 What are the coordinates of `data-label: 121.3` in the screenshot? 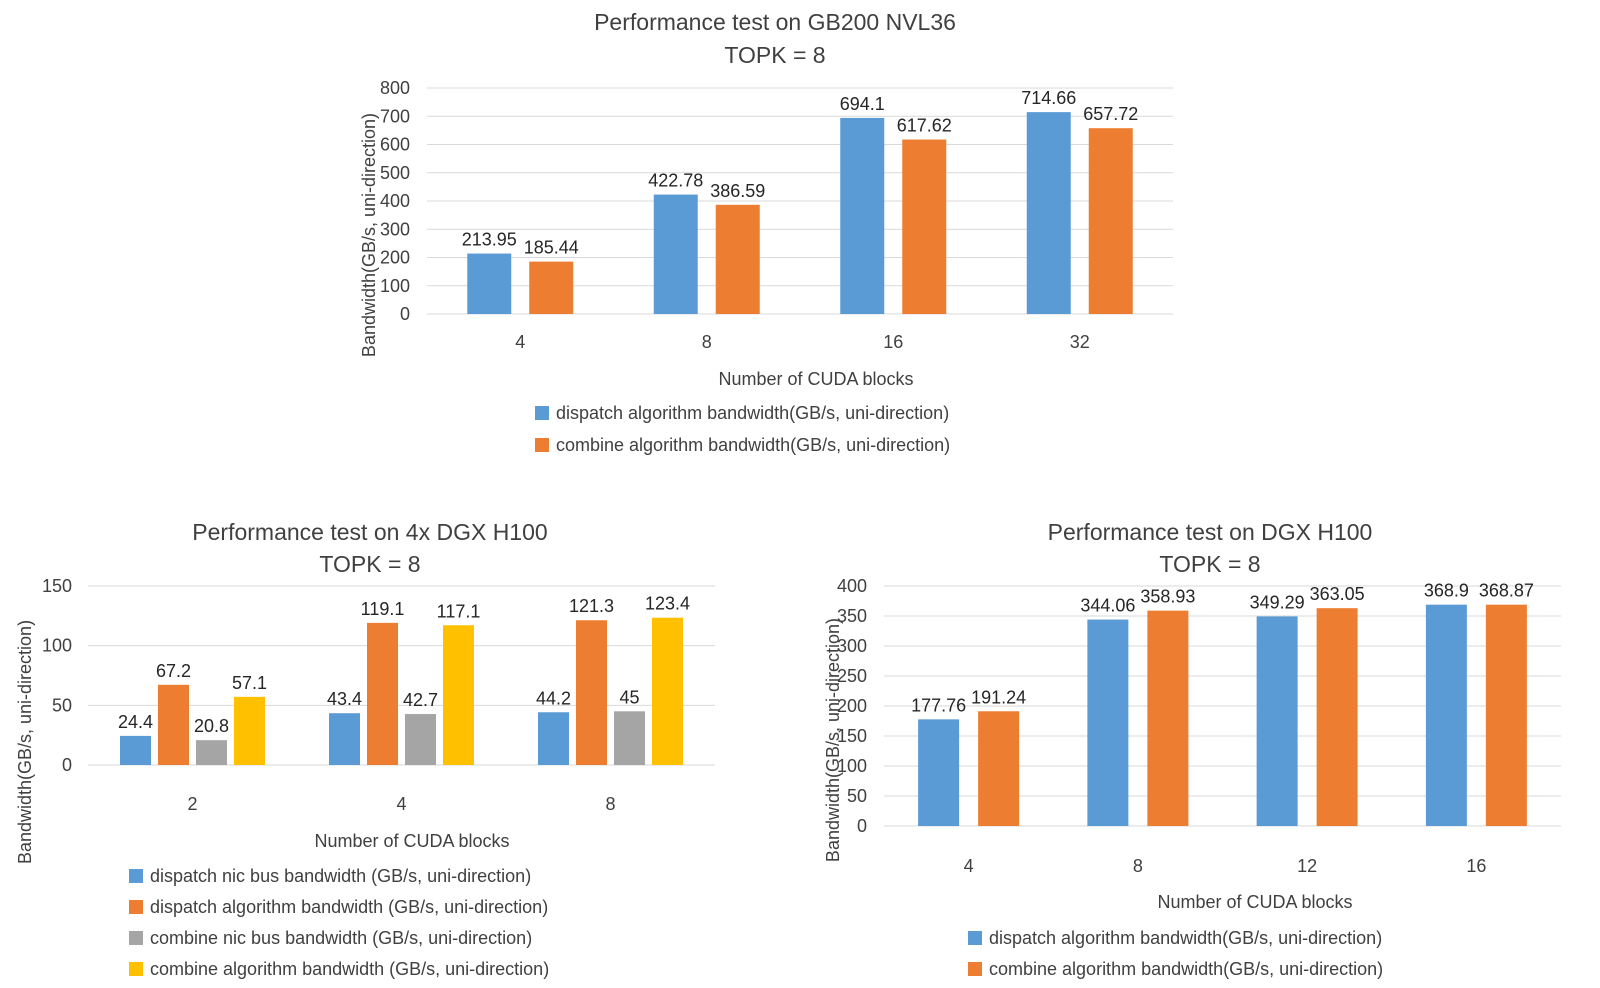 It's located at (591, 606).